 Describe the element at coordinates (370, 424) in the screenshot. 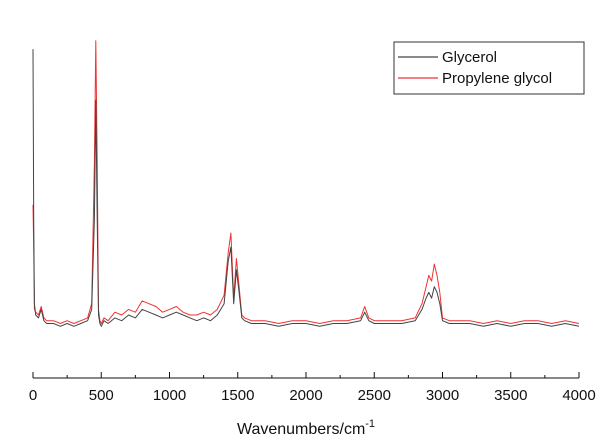

I see `x-axis-title-superscript: -1` at that location.